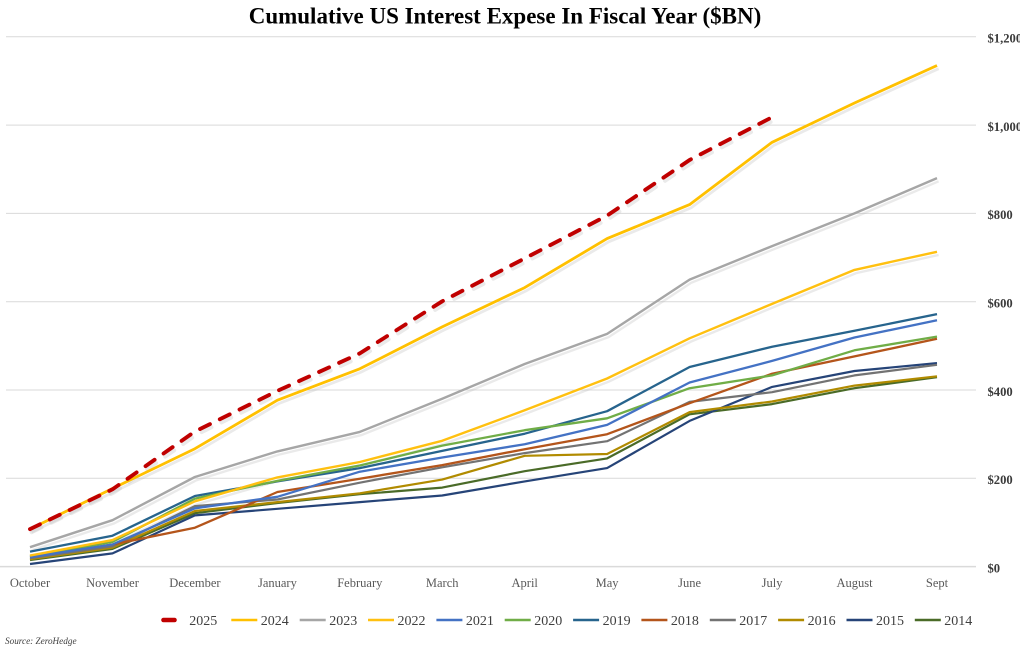 Image resolution: width=1020 pixels, height=656 pixels. Describe the element at coordinates (689, 583) in the screenshot. I see `svg-text: June` at that location.